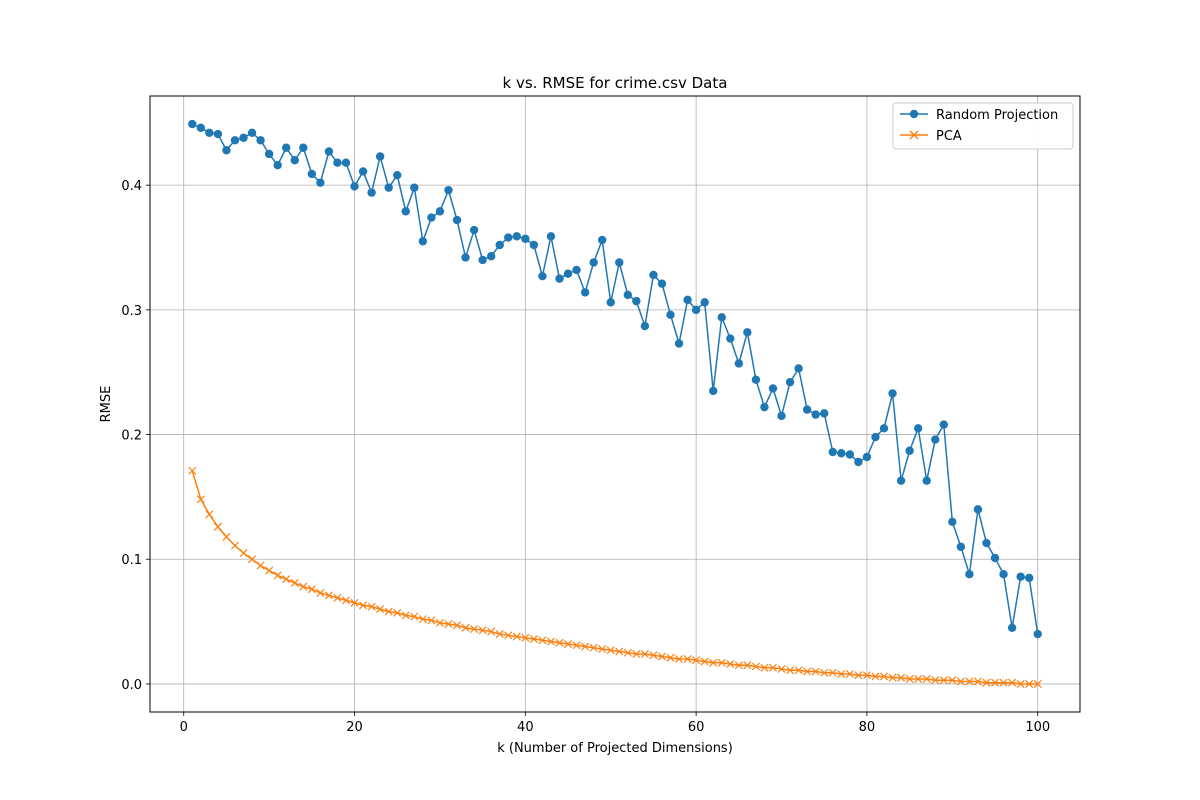  What do you see at coordinates (914, 135) in the screenshot?
I see `legend-marker-pca` at bounding box center [914, 135].